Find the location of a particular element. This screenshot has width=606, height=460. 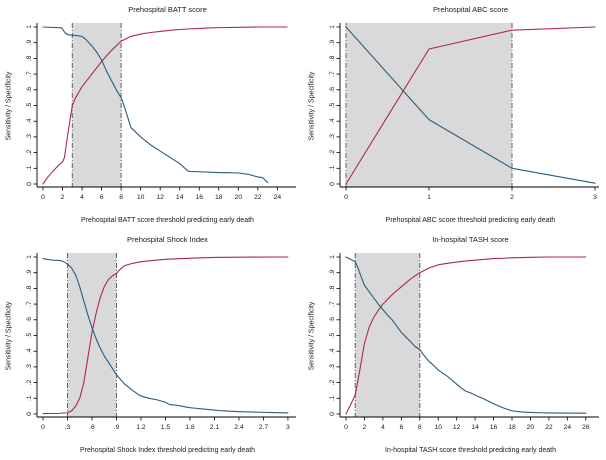

chart-title: In-hospital TASH score is located at coordinates (470, 239).